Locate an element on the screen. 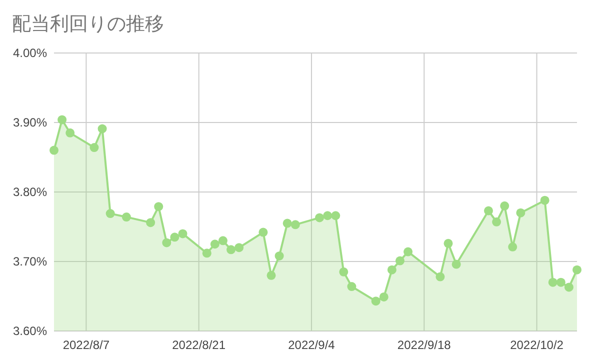  x-tick-label: 2022/8/21 is located at coordinates (199, 345).